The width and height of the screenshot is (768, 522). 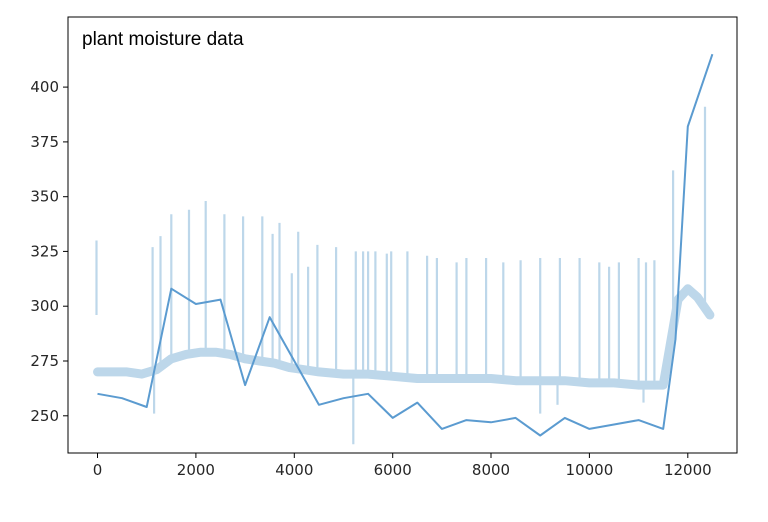 What do you see at coordinates (196, 470) in the screenshot?
I see `x-tick-label: 2000` at bounding box center [196, 470].